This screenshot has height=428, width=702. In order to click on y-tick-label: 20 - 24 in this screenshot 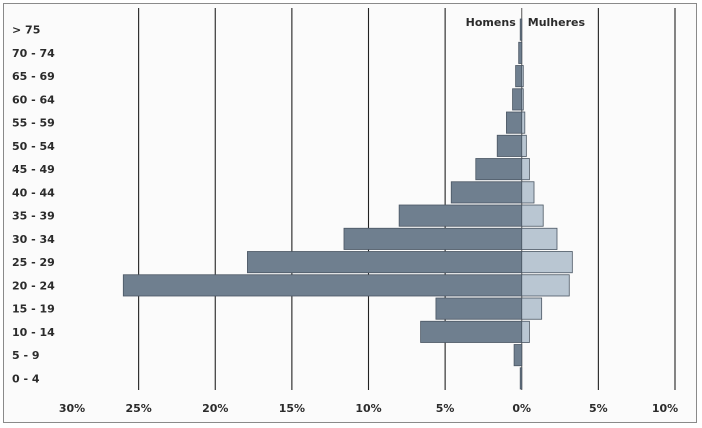, I will do `click(33, 285)`.